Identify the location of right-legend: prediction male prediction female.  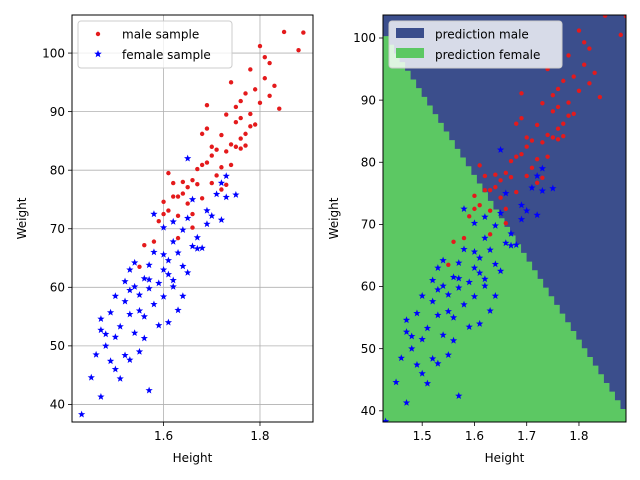
(475, 44).